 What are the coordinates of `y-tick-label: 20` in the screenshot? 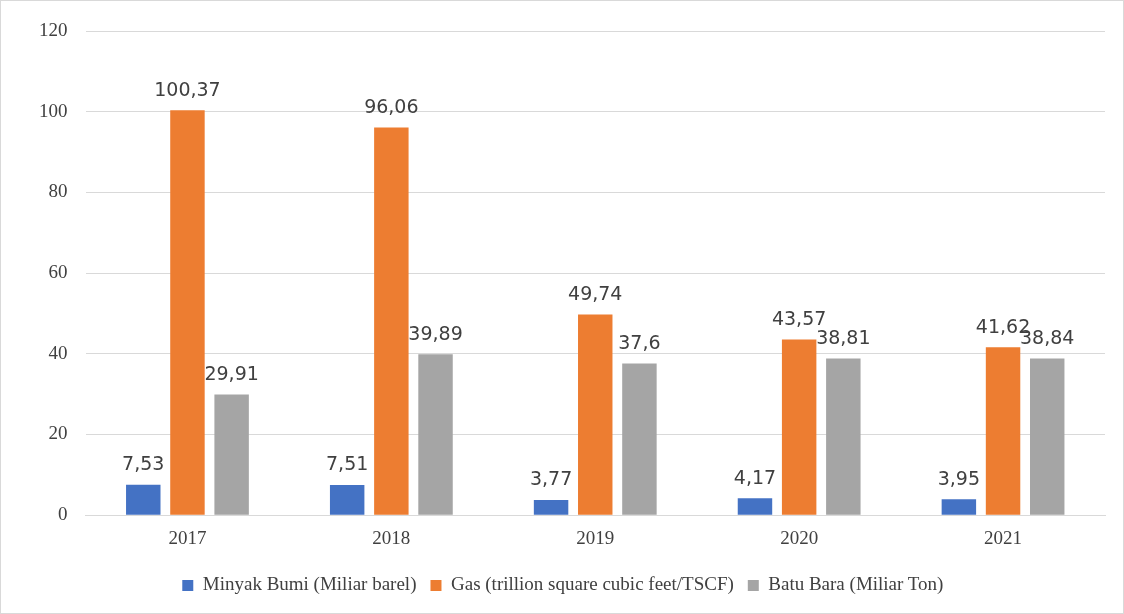 It's located at (58, 433).